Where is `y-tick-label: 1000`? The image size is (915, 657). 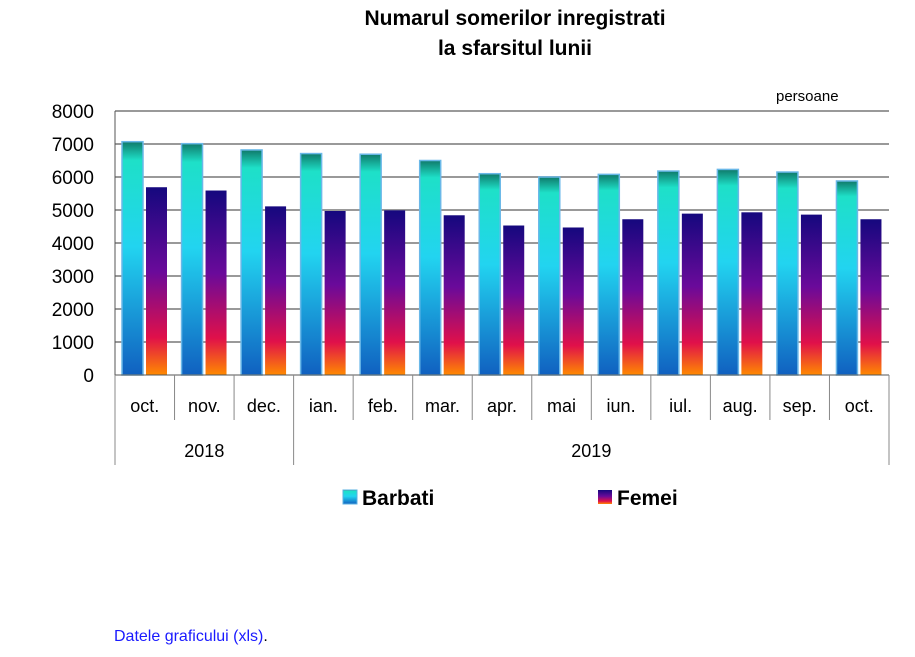
y-tick-label: 1000 is located at coordinates (73, 343).